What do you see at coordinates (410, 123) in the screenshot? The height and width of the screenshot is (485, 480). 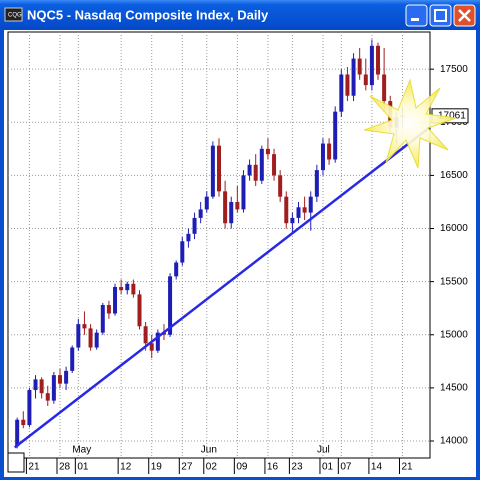 I see `starburst` at bounding box center [410, 123].